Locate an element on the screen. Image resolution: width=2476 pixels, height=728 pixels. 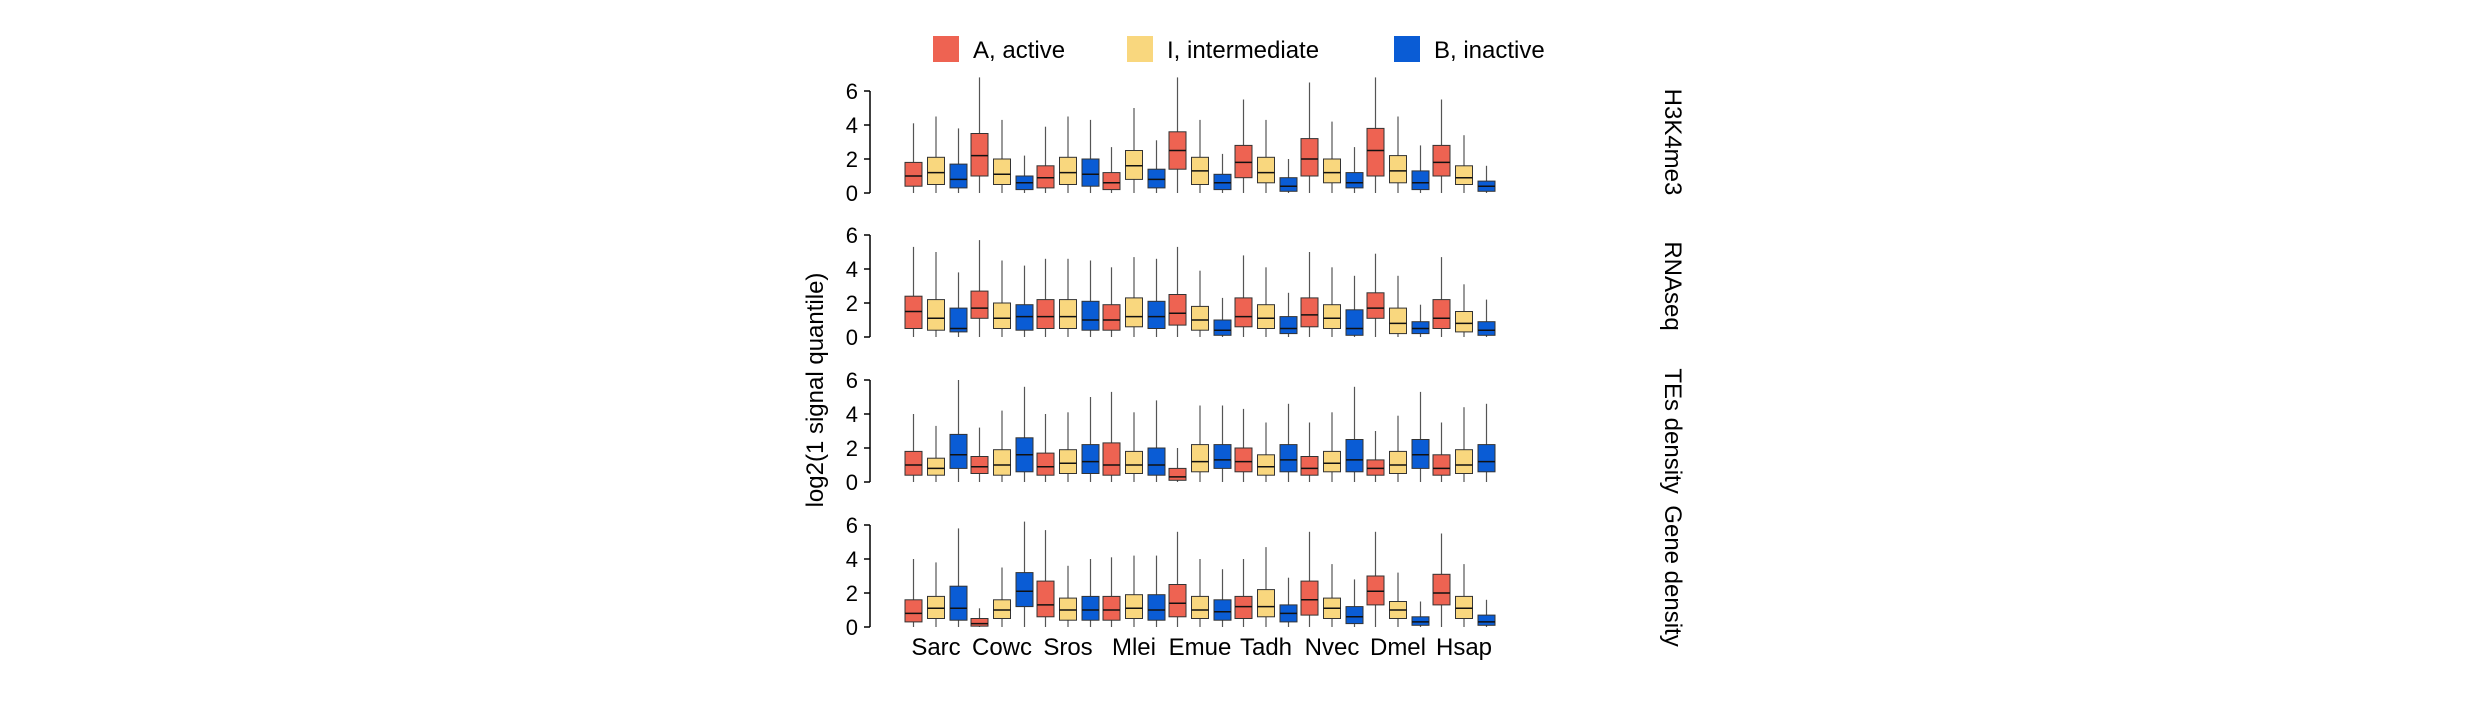
y-tick-label-0-1: 2 is located at coordinates (852, 159).